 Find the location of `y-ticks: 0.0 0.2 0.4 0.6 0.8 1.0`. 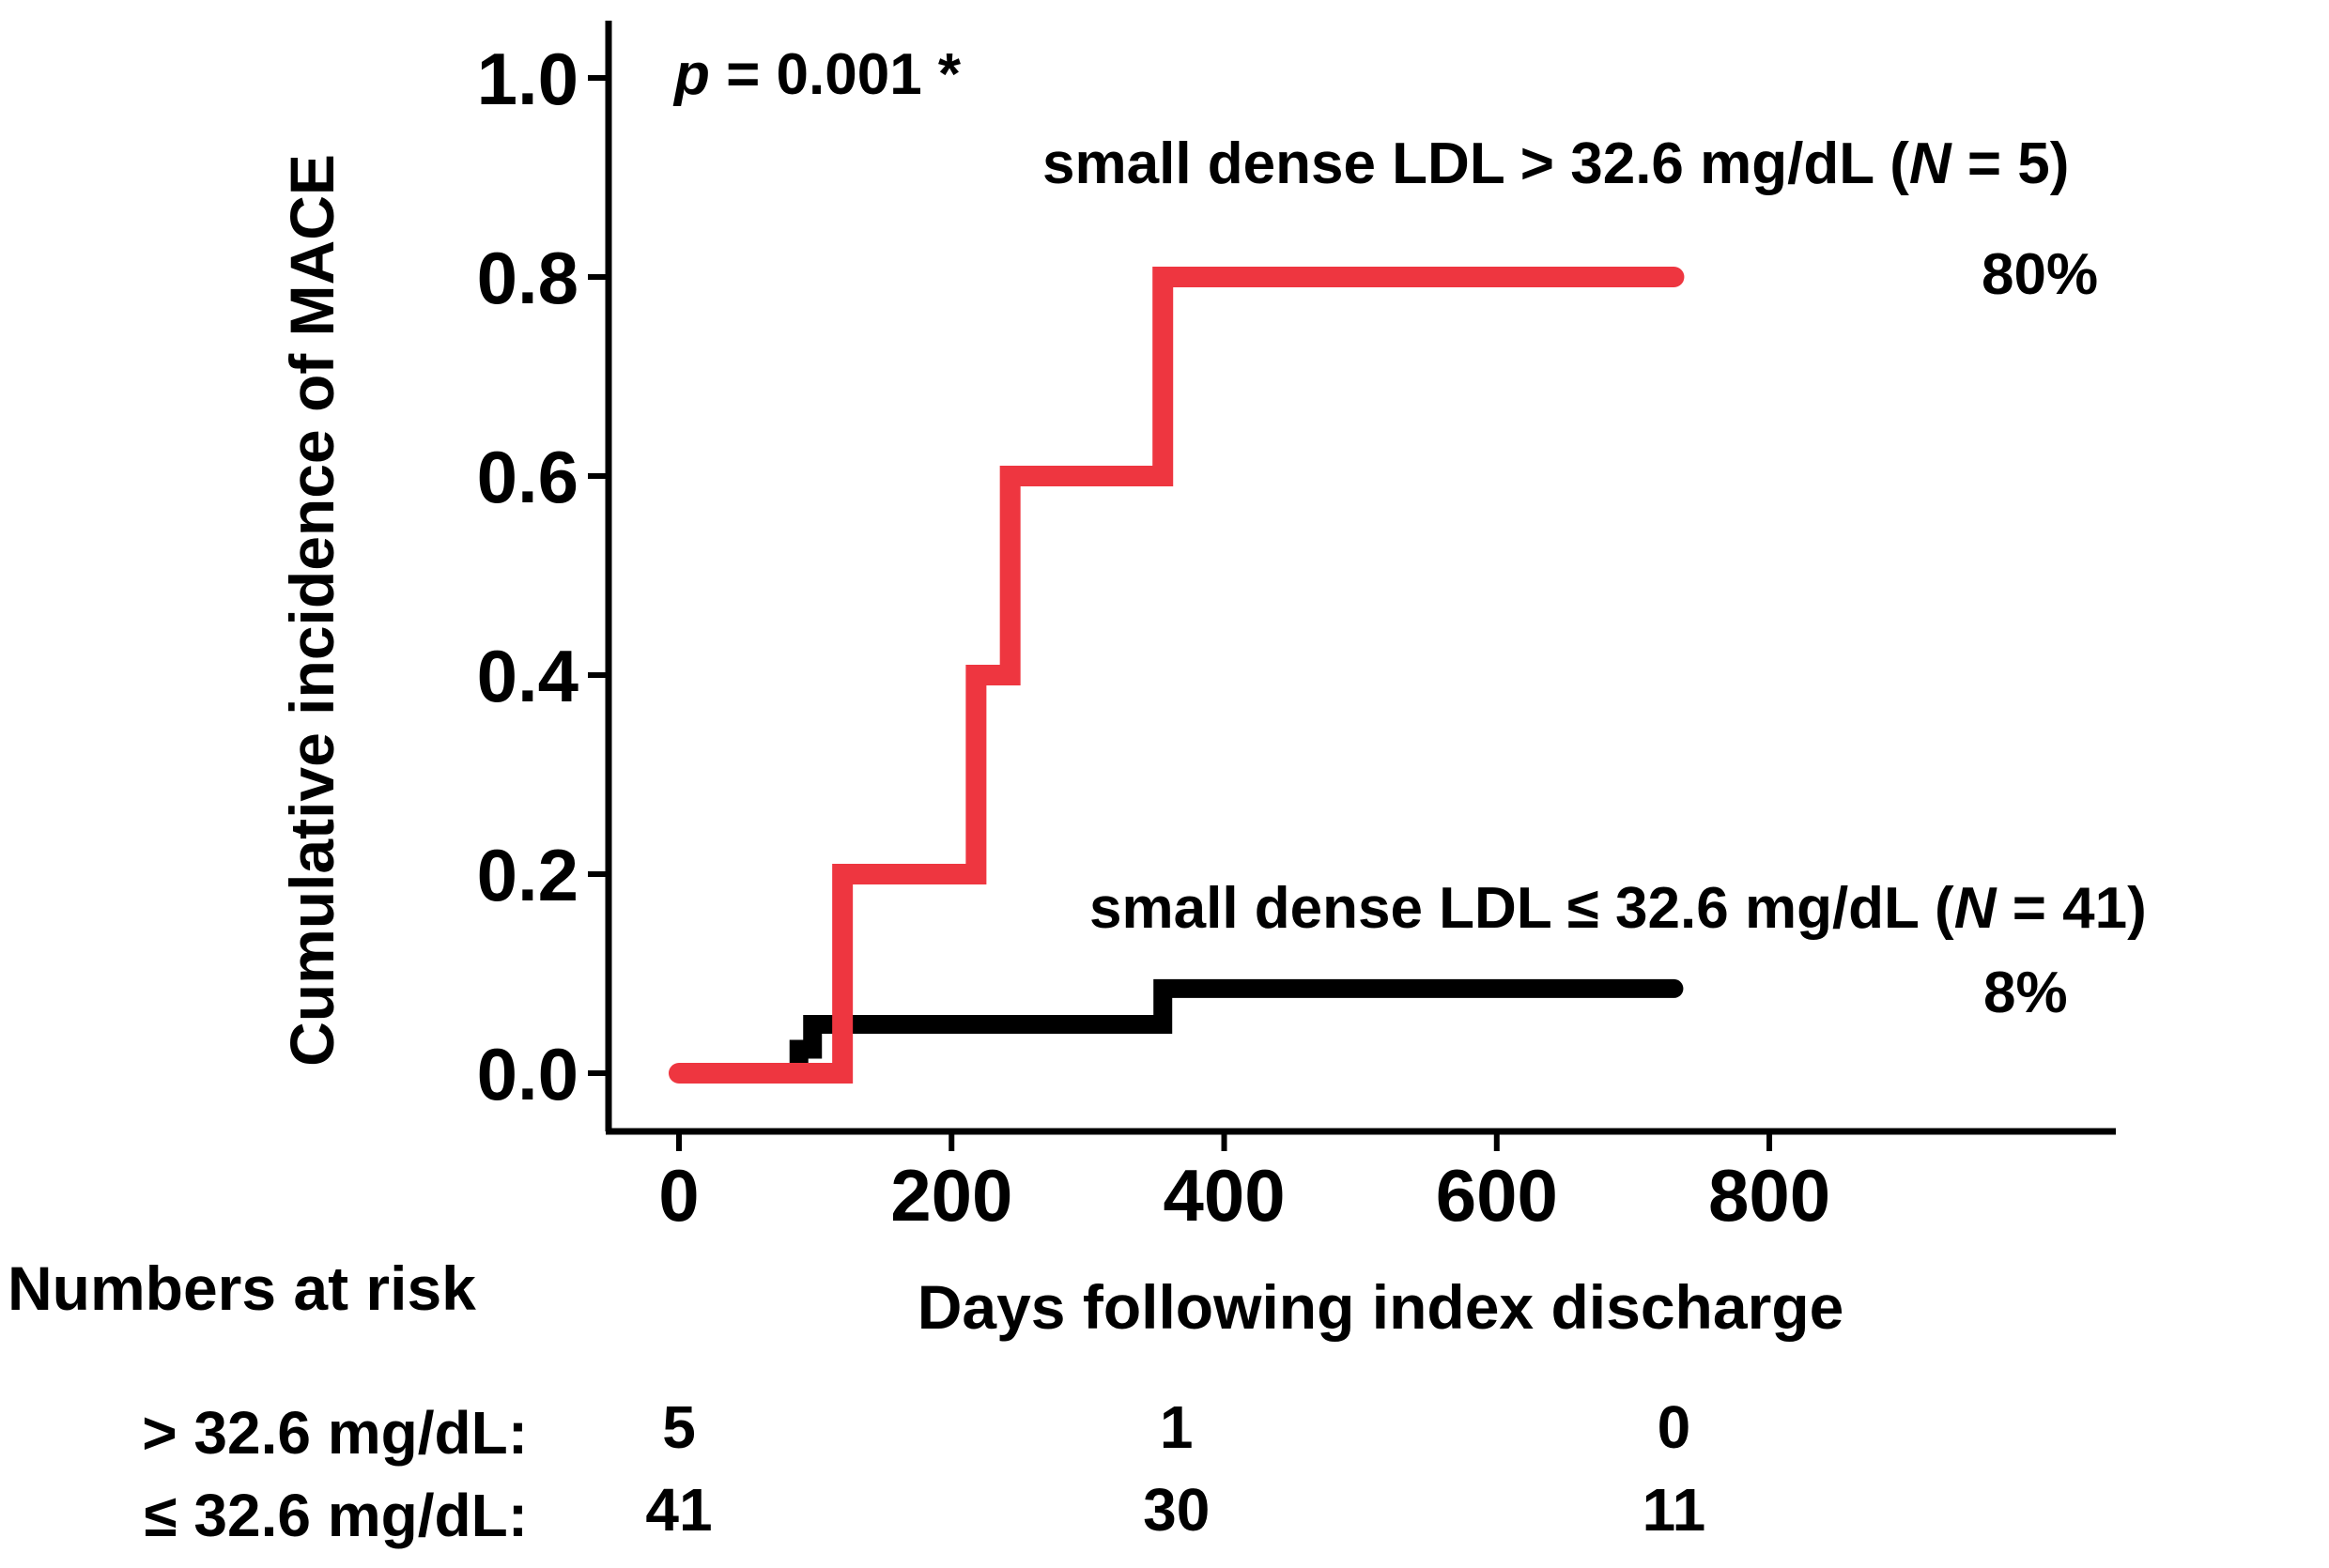

y-ticks: 0.0 0.2 0.4 0.6 0.8 1.0 is located at coordinates (543, 576).